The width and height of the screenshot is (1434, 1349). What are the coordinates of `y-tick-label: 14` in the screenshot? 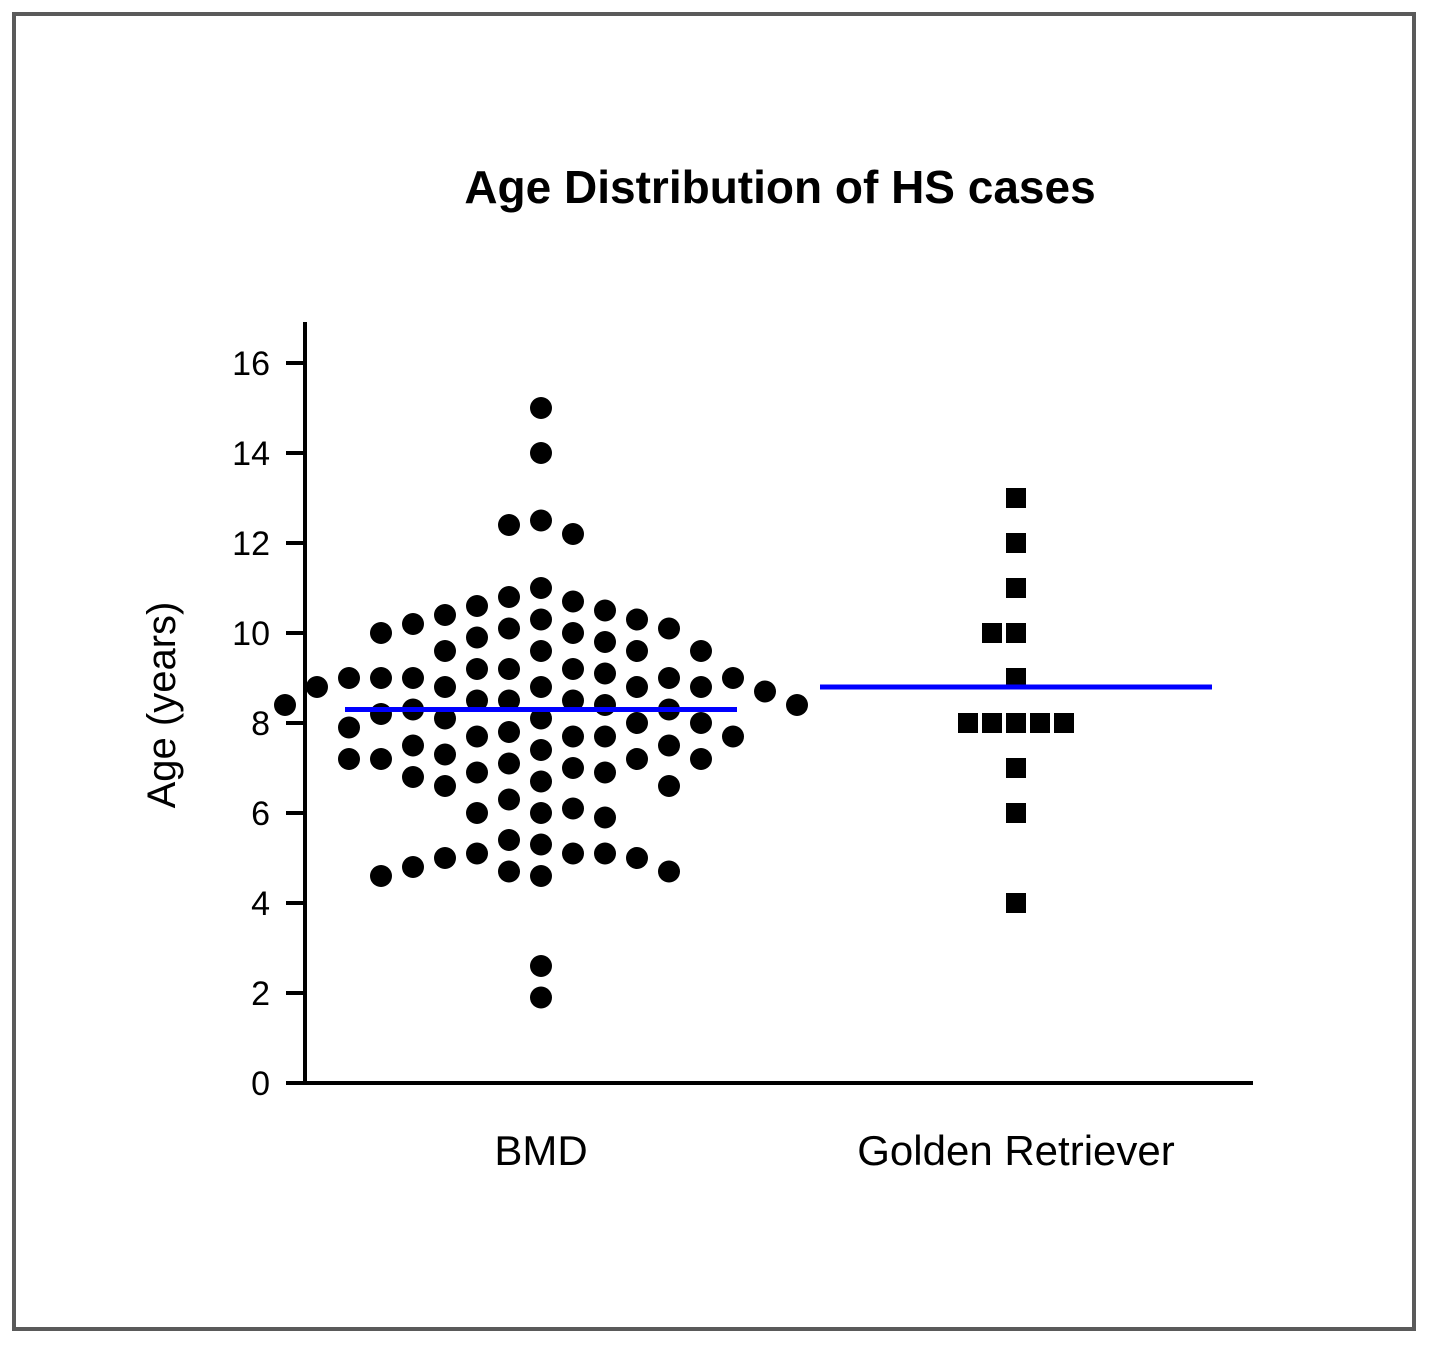 It's located at (251, 454).